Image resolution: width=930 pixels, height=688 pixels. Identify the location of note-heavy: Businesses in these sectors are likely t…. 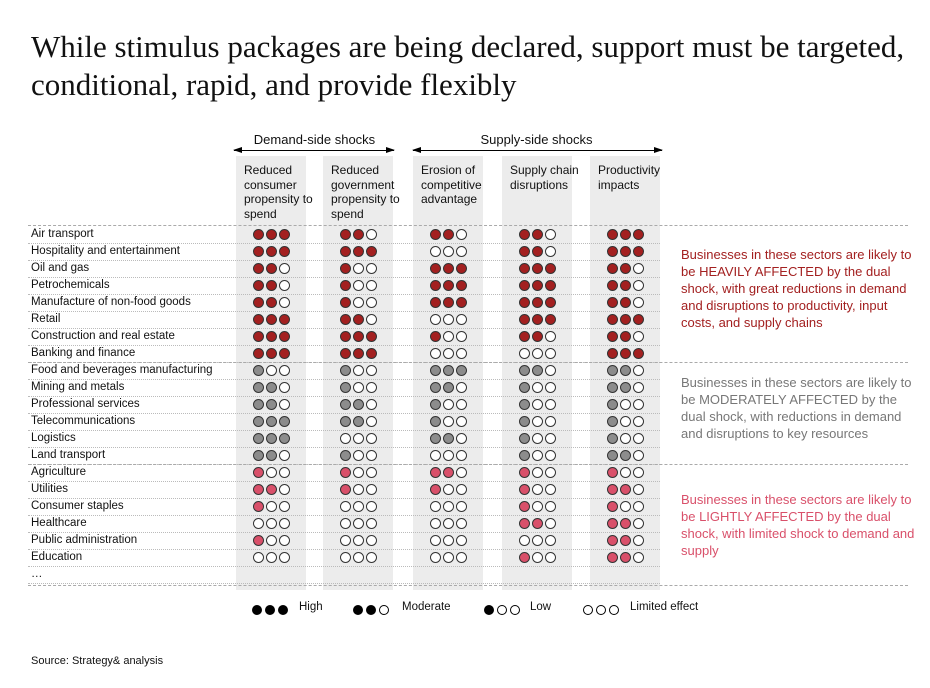
(796, 288).